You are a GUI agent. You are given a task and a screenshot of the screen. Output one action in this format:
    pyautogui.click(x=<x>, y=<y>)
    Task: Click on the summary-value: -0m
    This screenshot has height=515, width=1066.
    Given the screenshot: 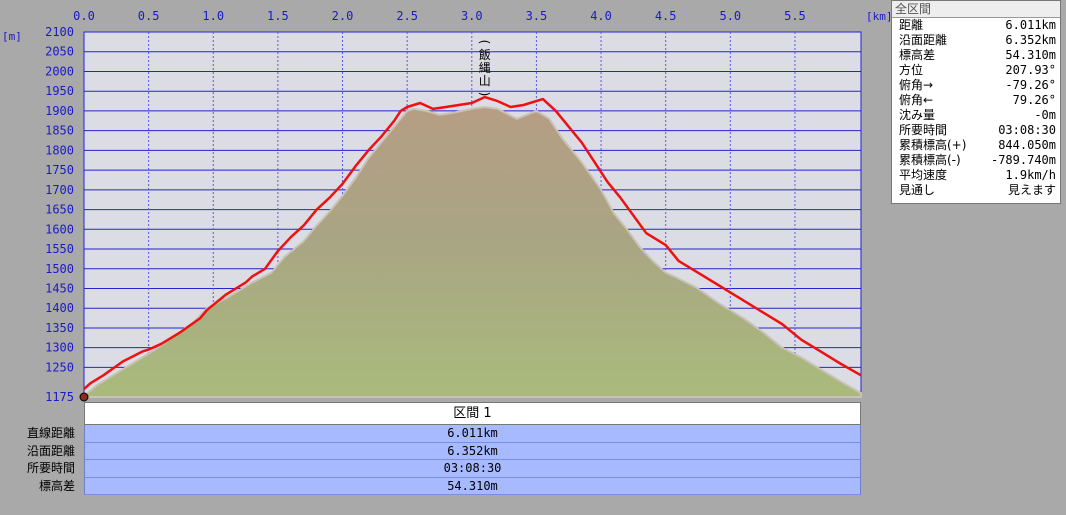 What is the action you would take?
    pyautogui.click(x=1045, y=115)
    